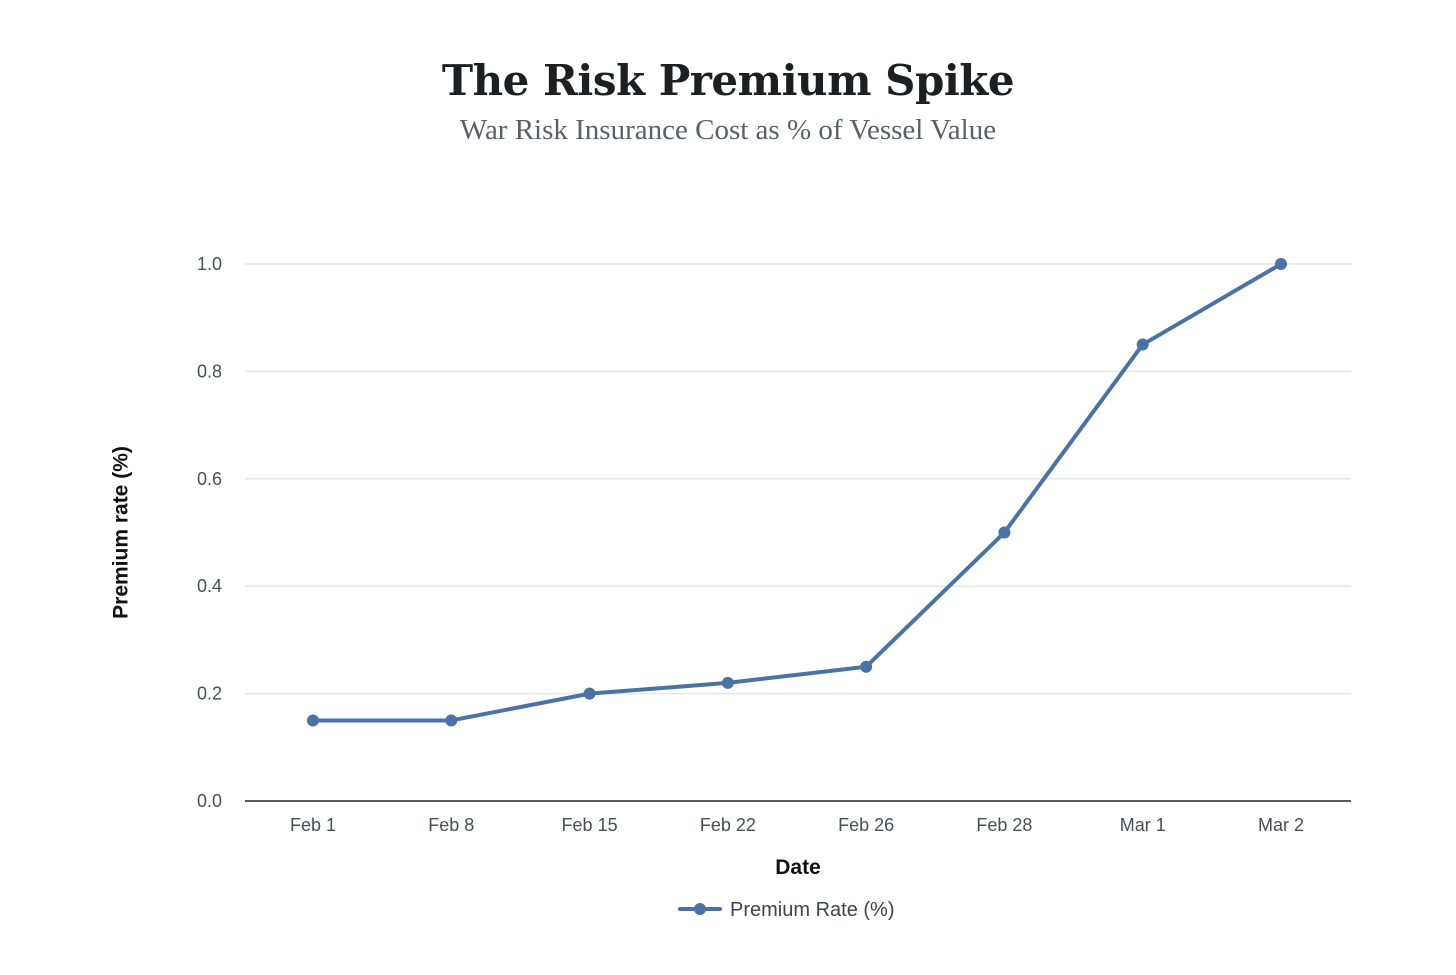  I want to click on legend: Premium Rate (%), so click(786, 910).